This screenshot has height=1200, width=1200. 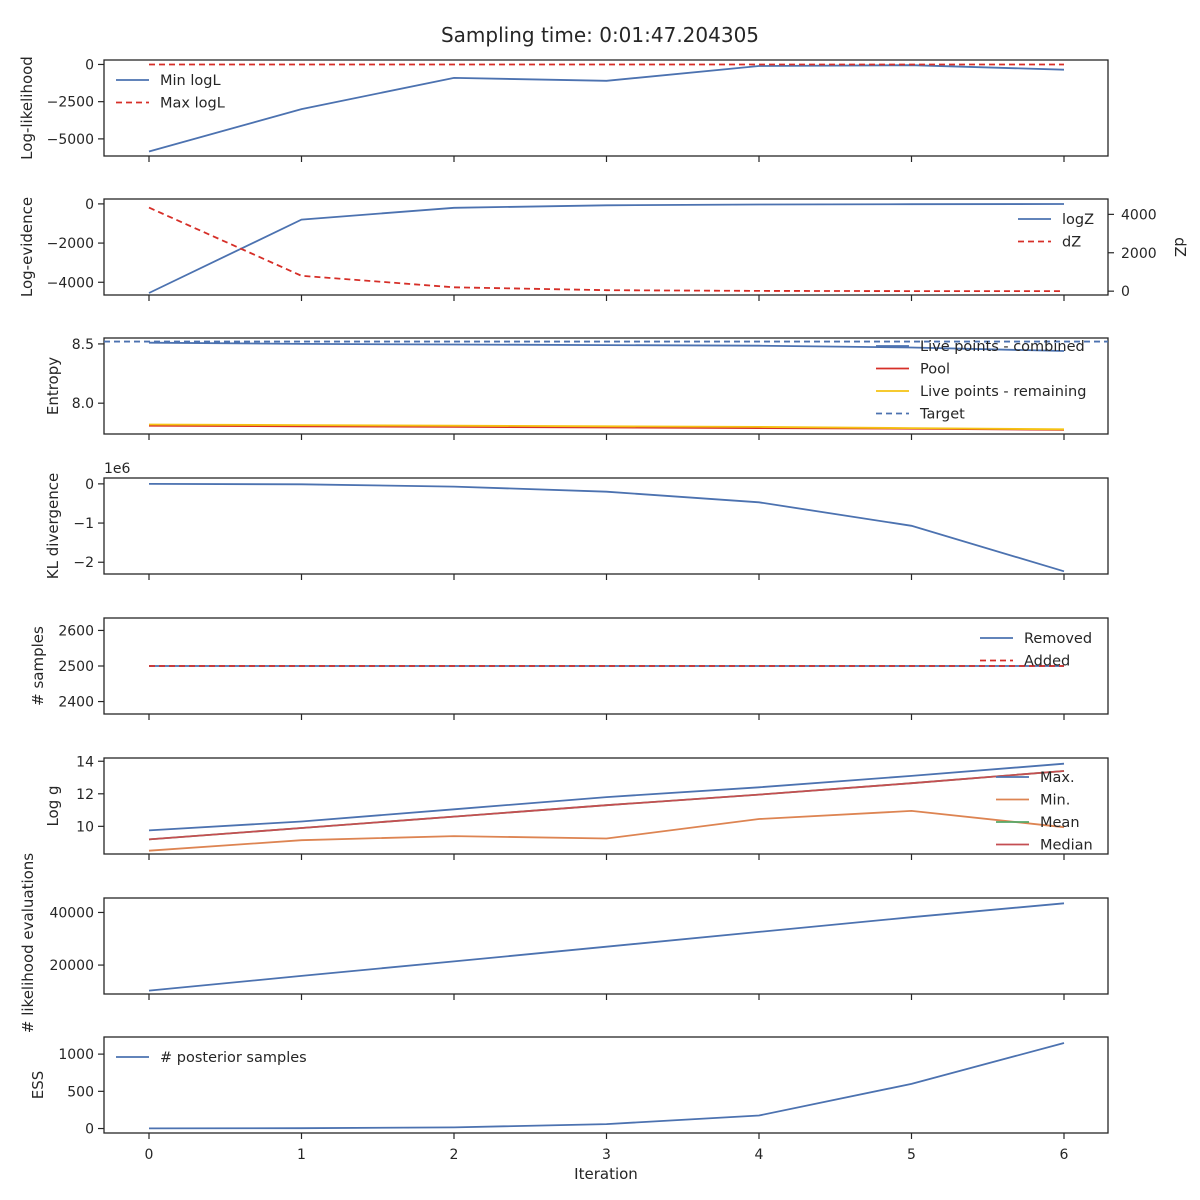 What do you see at coordinates (606, 1086) in the screenshot?
I see `series-line--posterior-samples` at bounding box center [606, 1086].